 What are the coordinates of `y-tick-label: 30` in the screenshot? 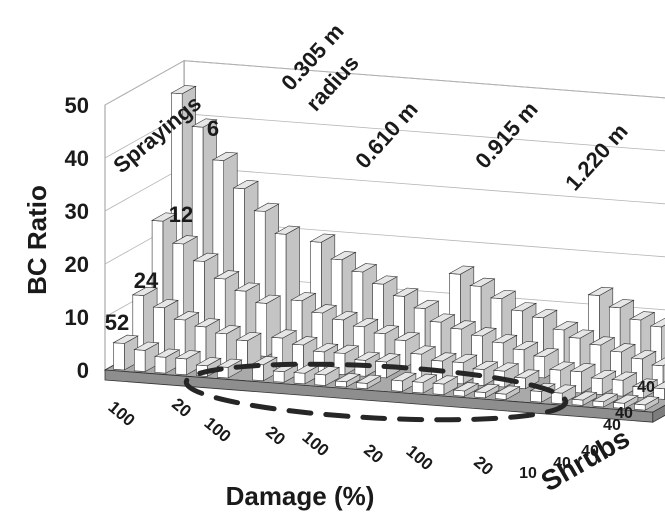 It's located at (77, 211).